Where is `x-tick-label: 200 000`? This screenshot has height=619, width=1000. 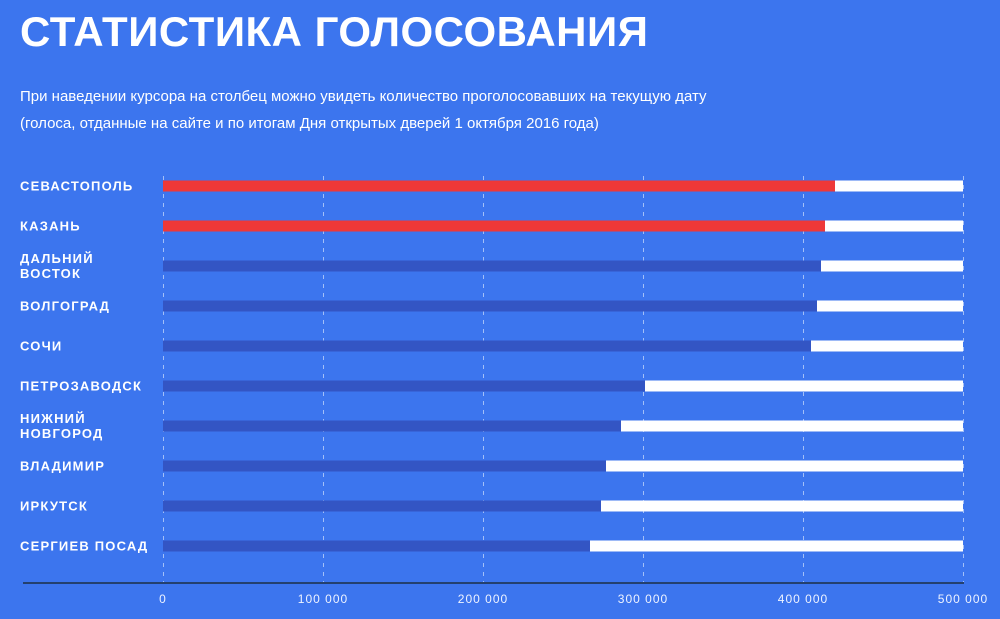
x-tick-label: 200 000 is located at coordinates (483, 599).